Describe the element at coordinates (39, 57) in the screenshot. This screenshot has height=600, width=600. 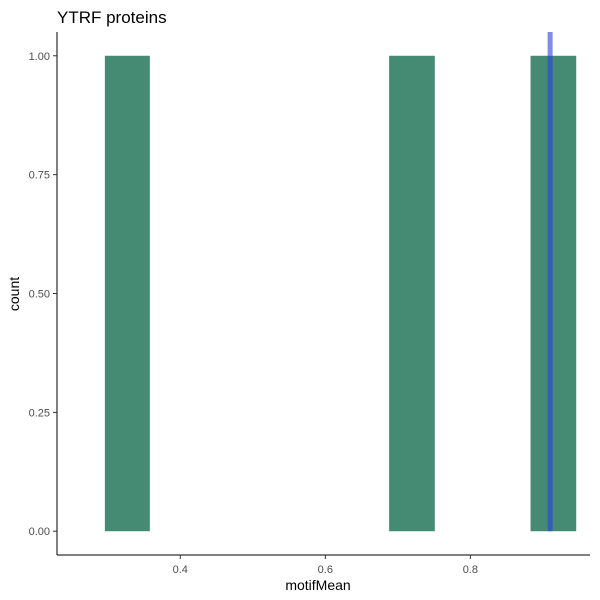
I see `y-tick-label: 1.00` at that location.